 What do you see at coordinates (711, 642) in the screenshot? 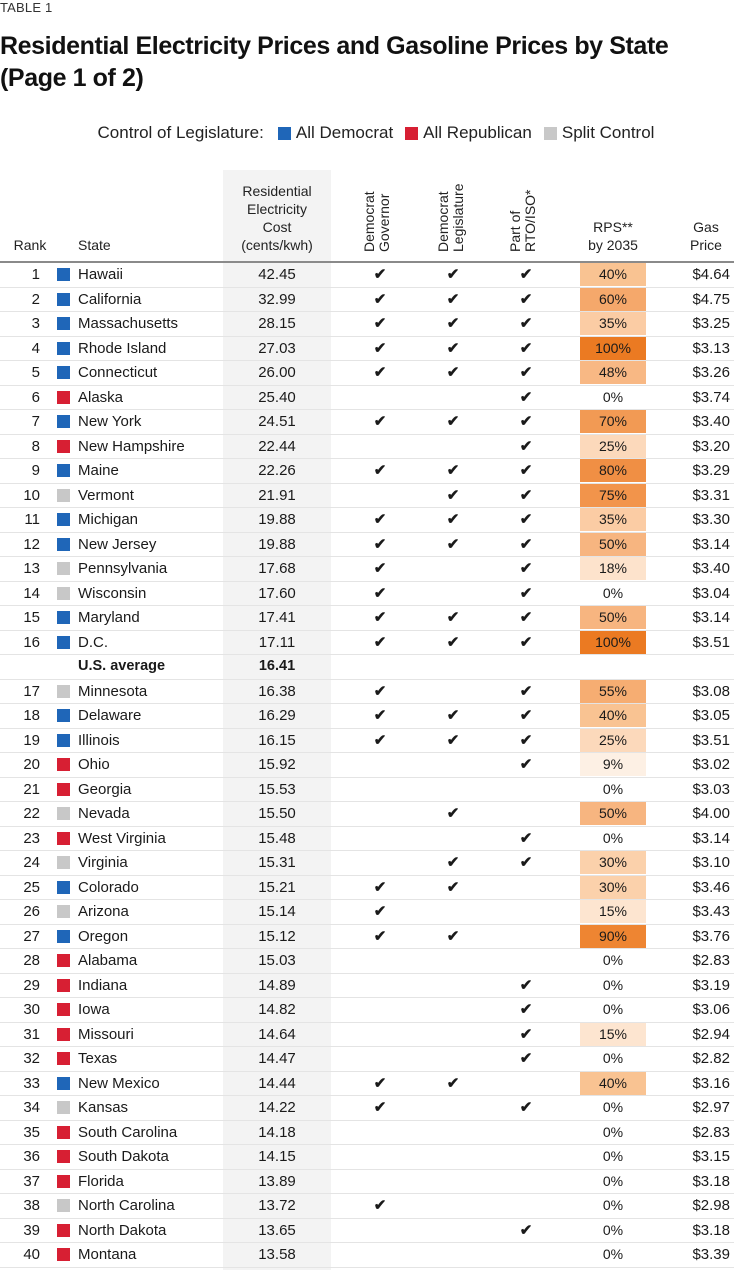
I see `gas-price-cell: $3.51` at bounding box center [711, 642].